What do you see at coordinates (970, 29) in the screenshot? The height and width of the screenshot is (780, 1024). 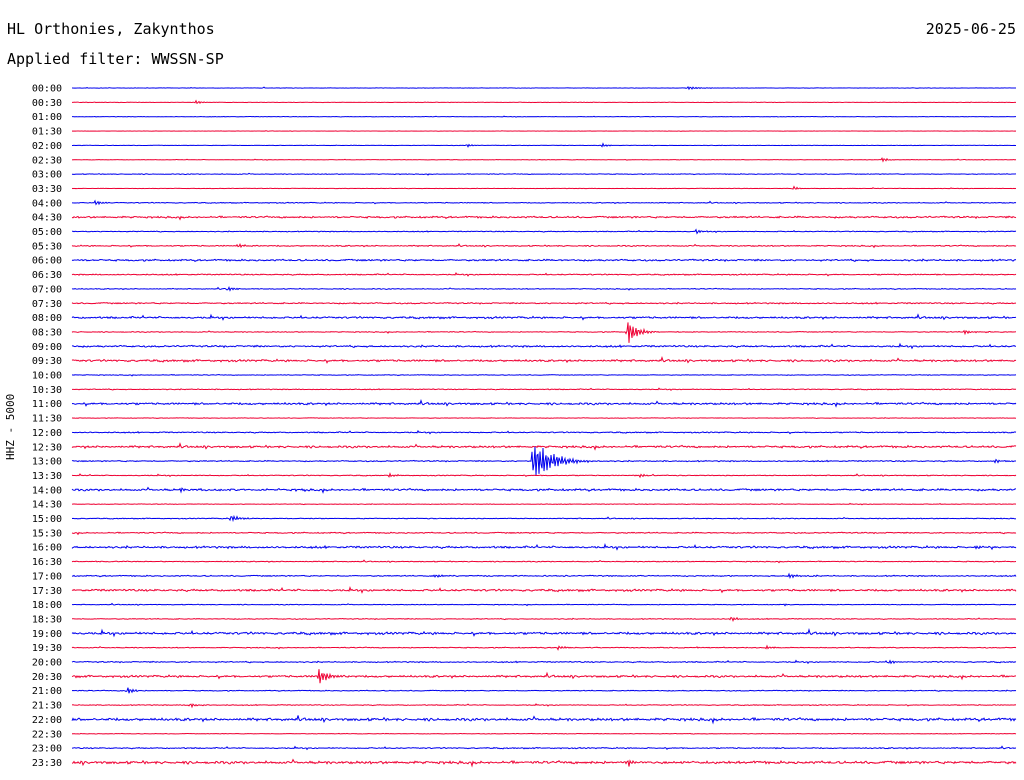 I see `date-label: 2025-06-25` at bounding box center [970, 29].